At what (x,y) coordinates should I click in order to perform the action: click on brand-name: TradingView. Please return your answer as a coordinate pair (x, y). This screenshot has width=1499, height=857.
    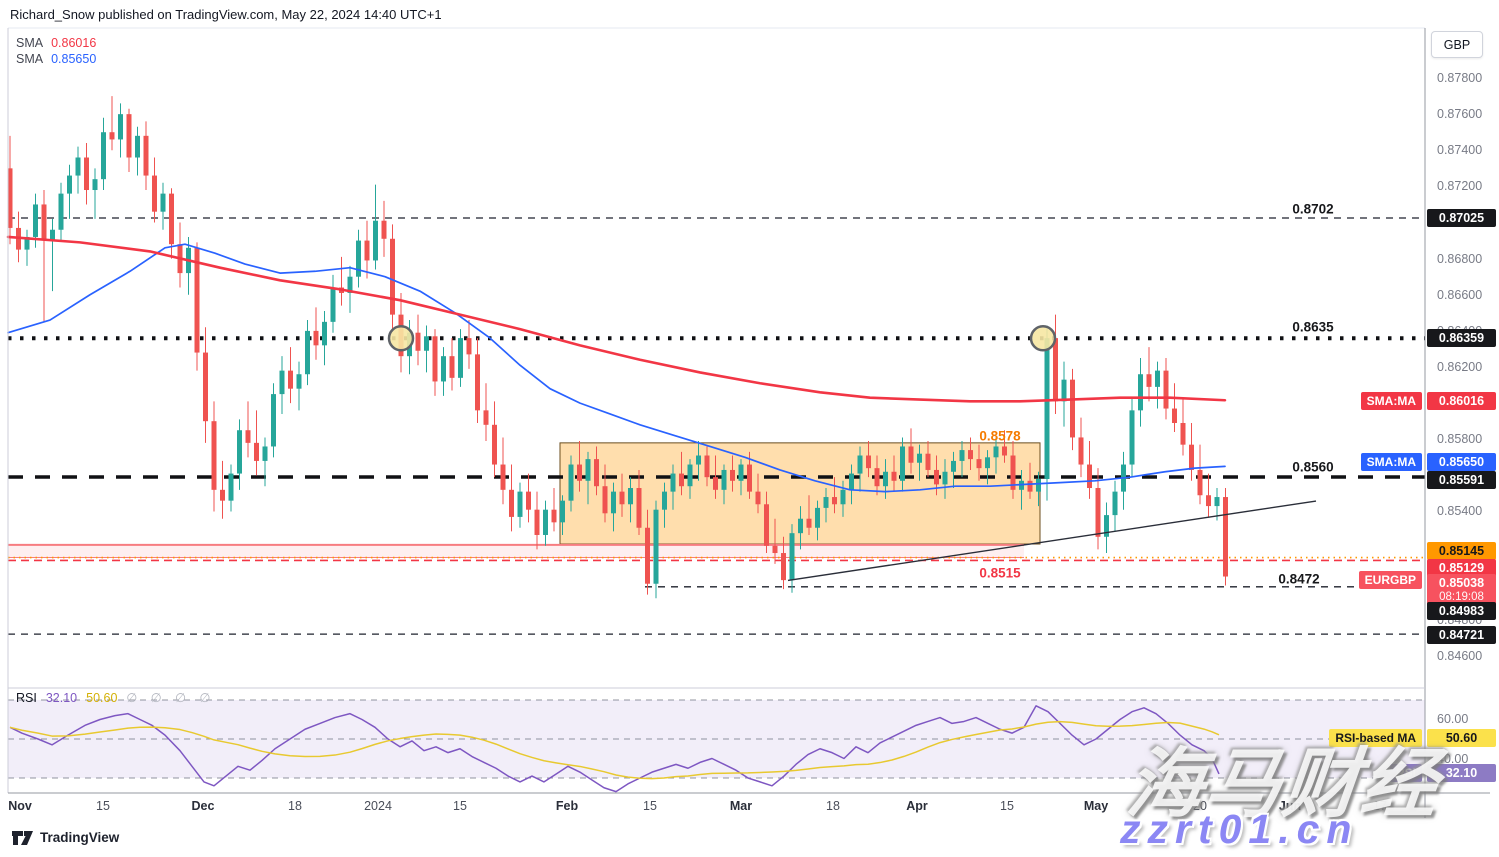
    Looking at the image, I should click on (80, 837).